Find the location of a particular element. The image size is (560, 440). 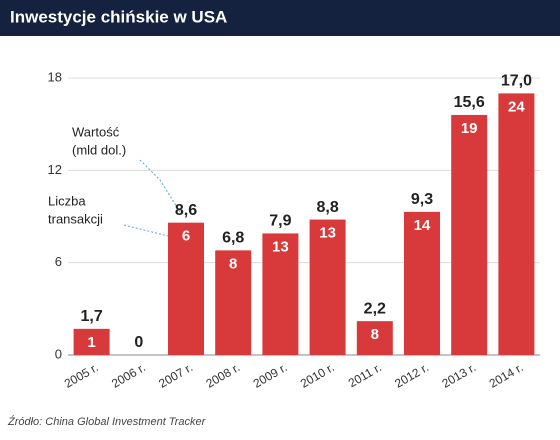

annotation: Liczba is located at coordinates (67, 200).